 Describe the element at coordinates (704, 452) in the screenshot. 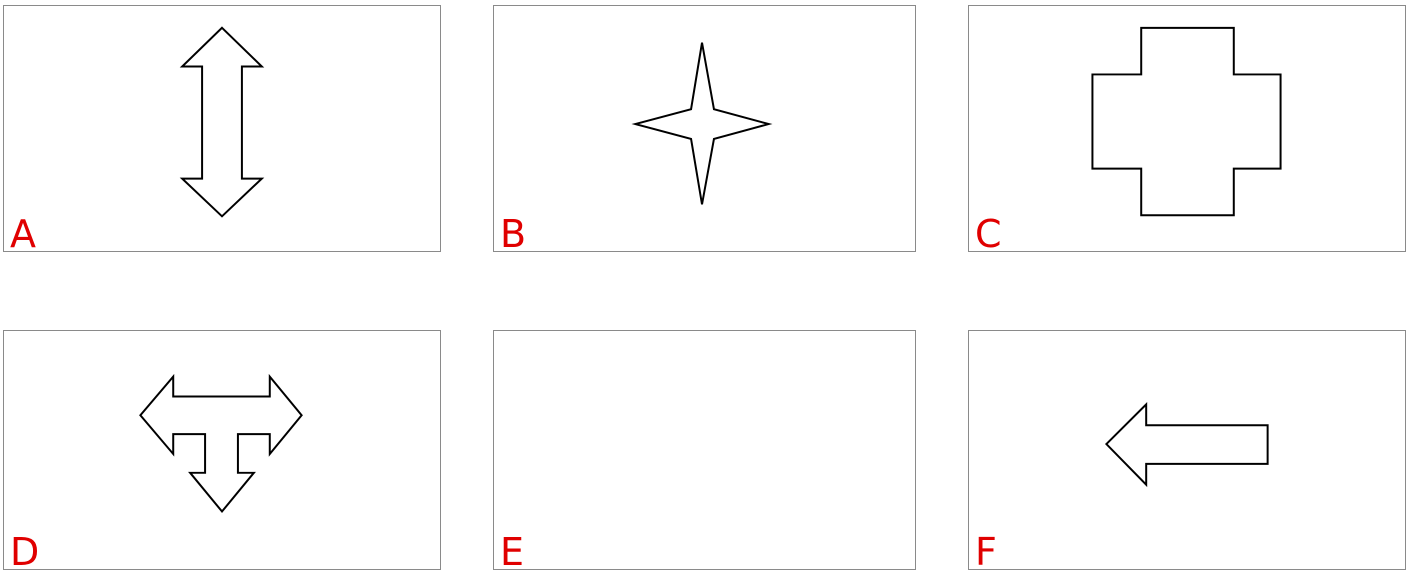

I see `panel-e: E` at that location.